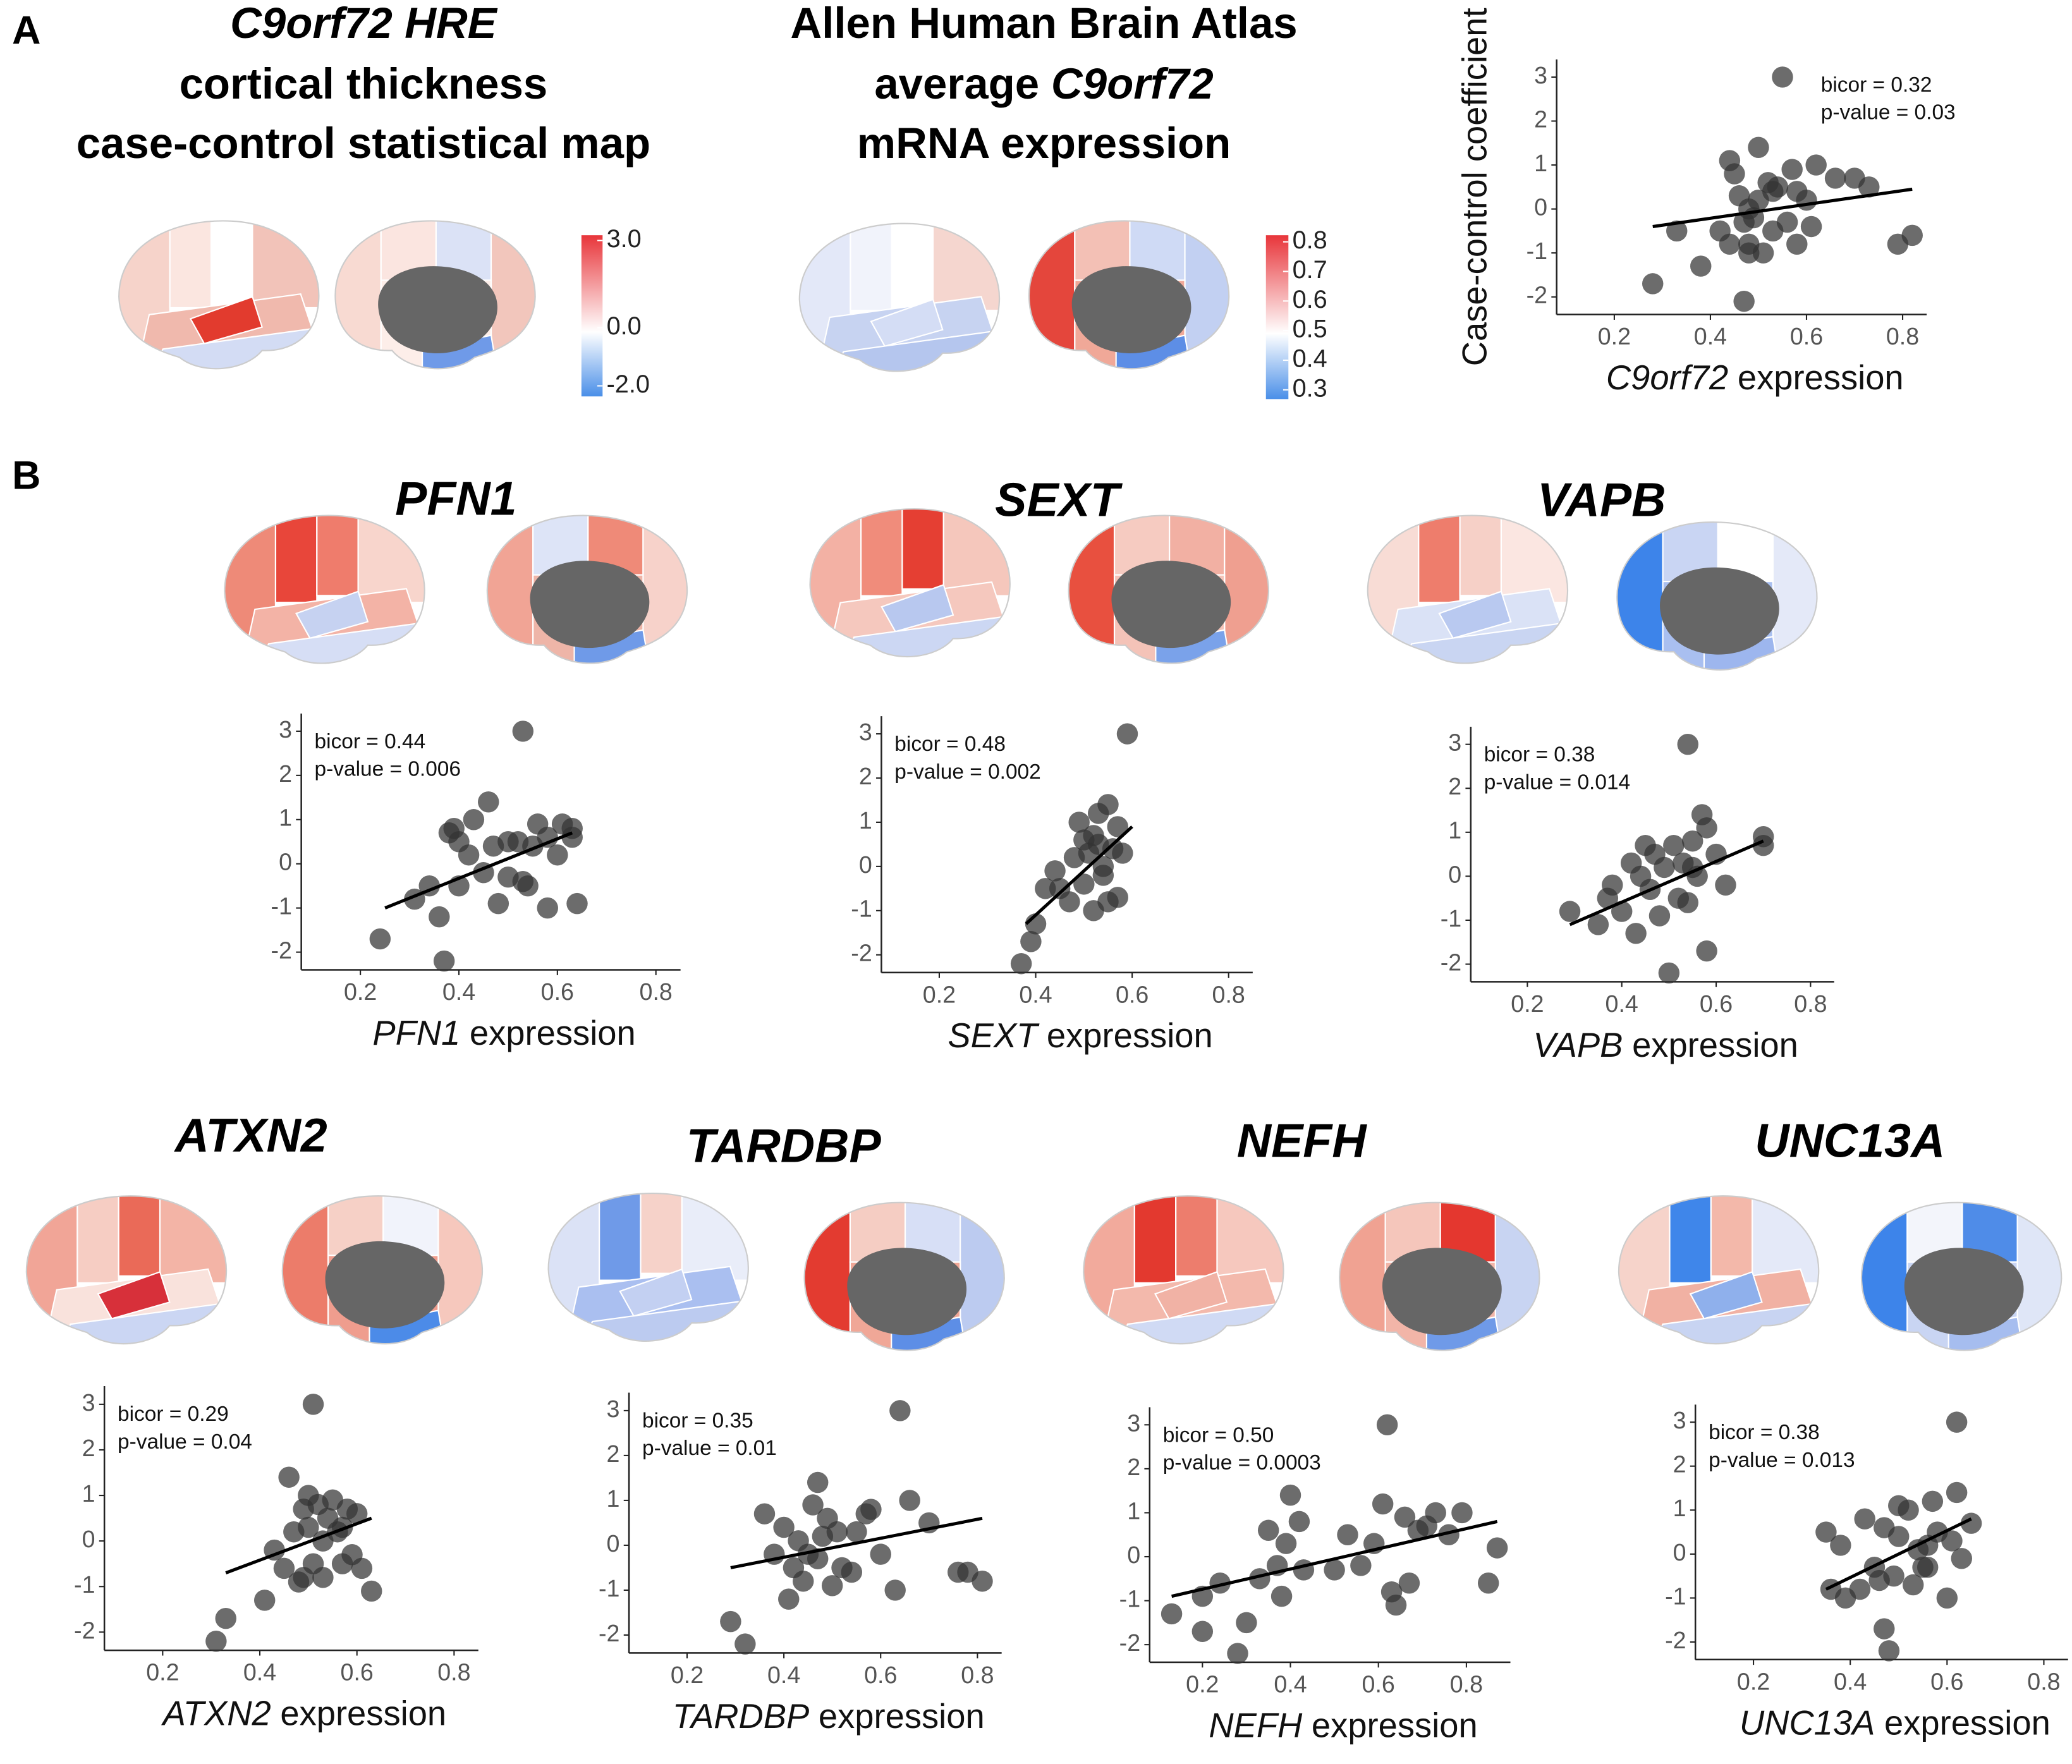  What do you see at coordinates (1043, 23) in the screenshot?
I see `heading-line: Allen Human Brain Atlas` at bounding box center [1043, 23].